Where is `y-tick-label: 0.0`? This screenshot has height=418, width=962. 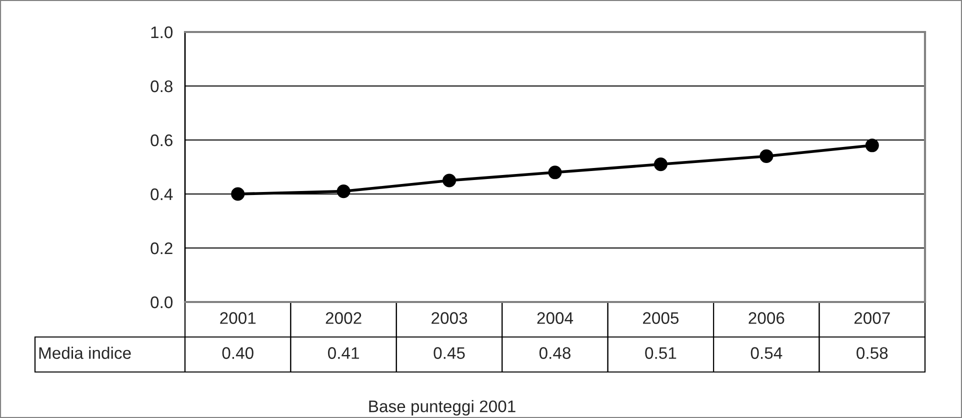
y-tick-label: 0.0 is located at coordinates (161, 302).